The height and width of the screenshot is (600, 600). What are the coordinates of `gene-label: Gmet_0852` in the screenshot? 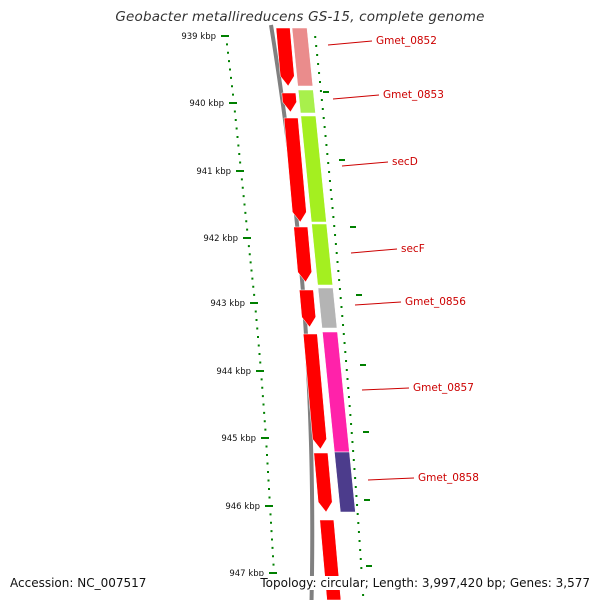 It's located at (406, 41).